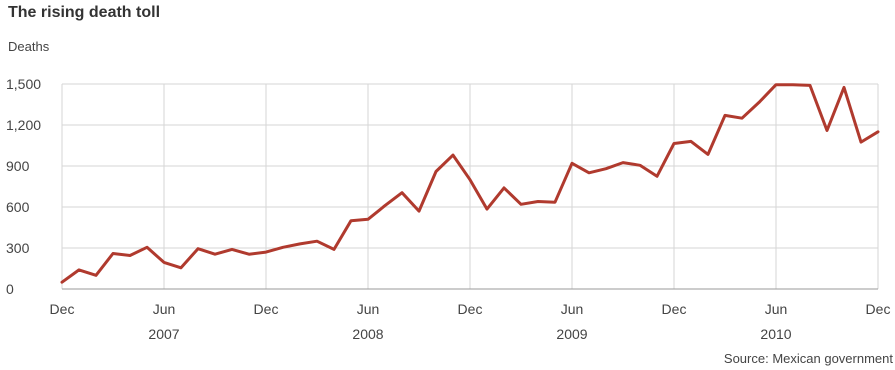 Image resolution: width=895 pixels, height=370 pixels. Describe the element at coordinates (18, 166) in the screenshot. I see `y-tick-label: 900` at that location.